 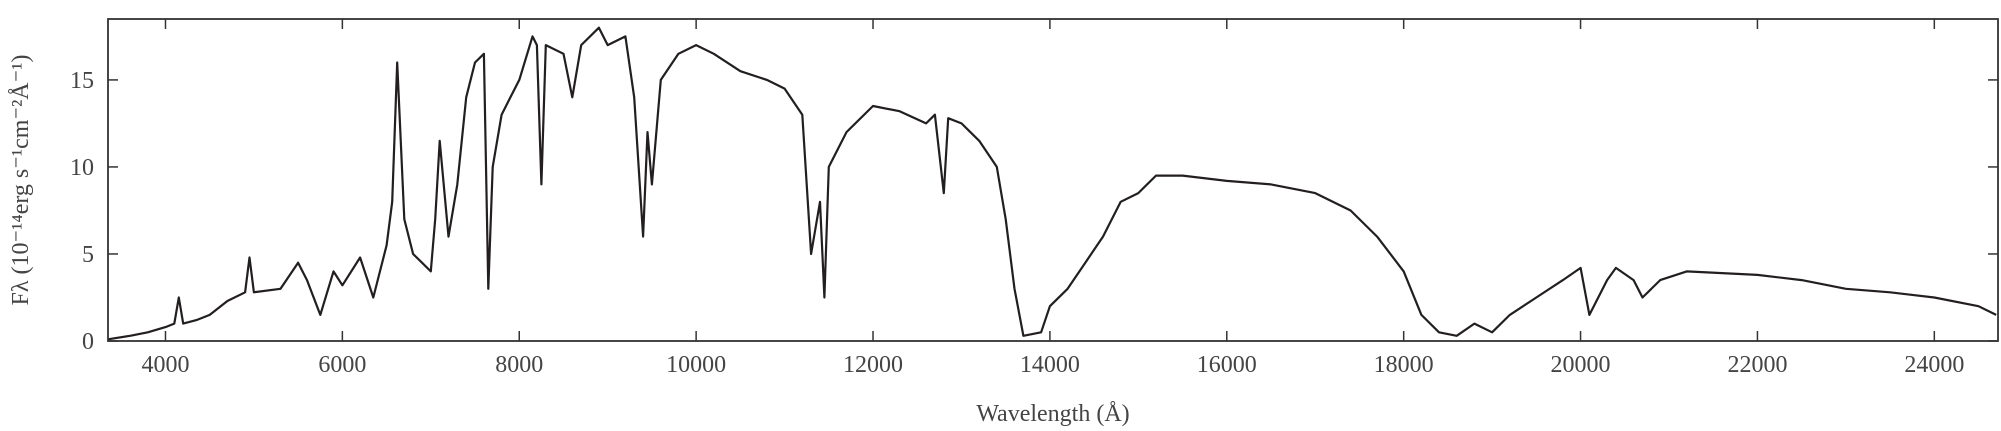 What do you see at coordinates (519, 365) in the screenshot?
I see `x-tick-label: 8000` at bounding box center [519, 365].